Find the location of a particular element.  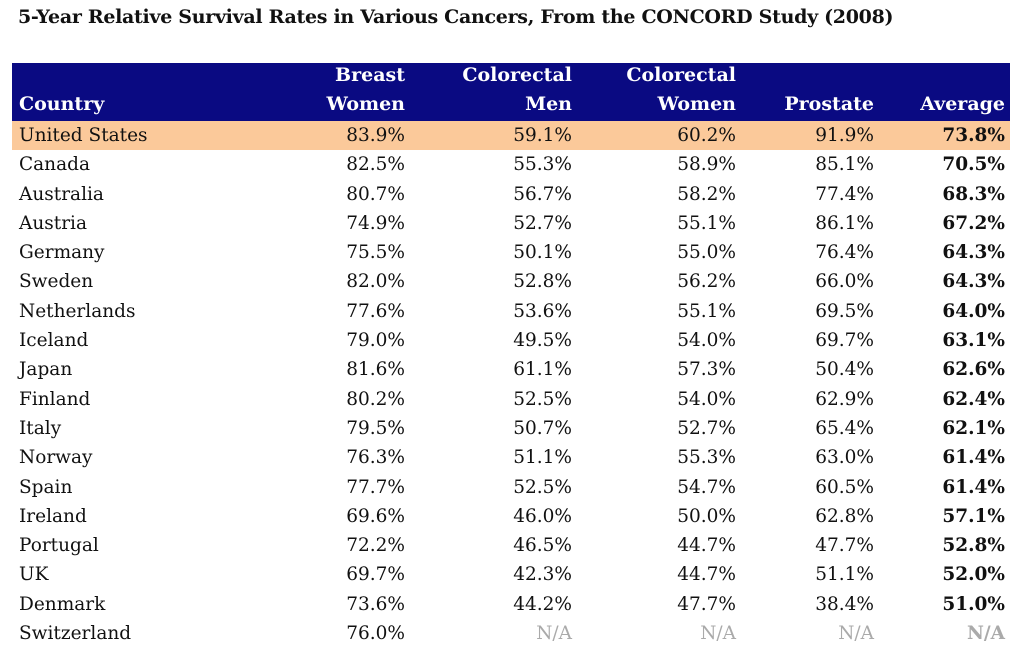

value-cell: 81.6% is located at coordinates (375, 370).